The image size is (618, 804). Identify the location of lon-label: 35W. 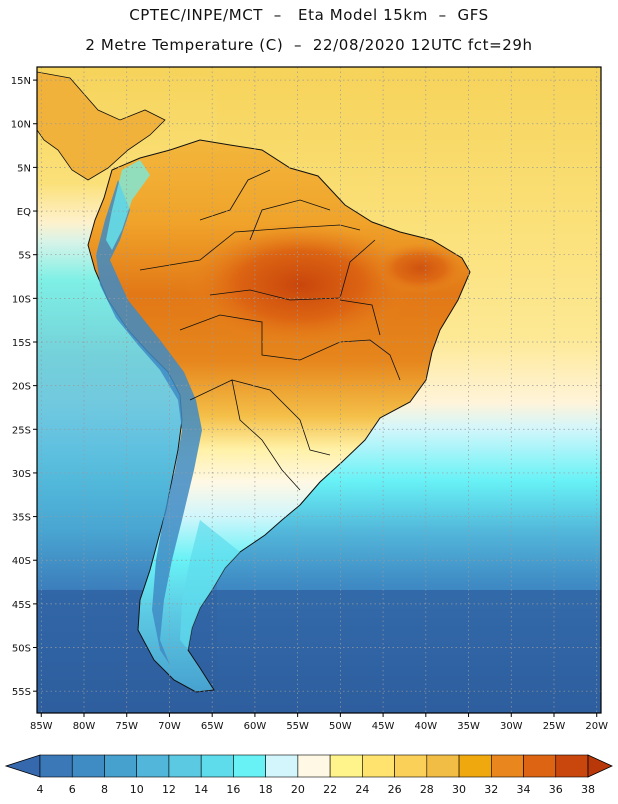
(468, 726).